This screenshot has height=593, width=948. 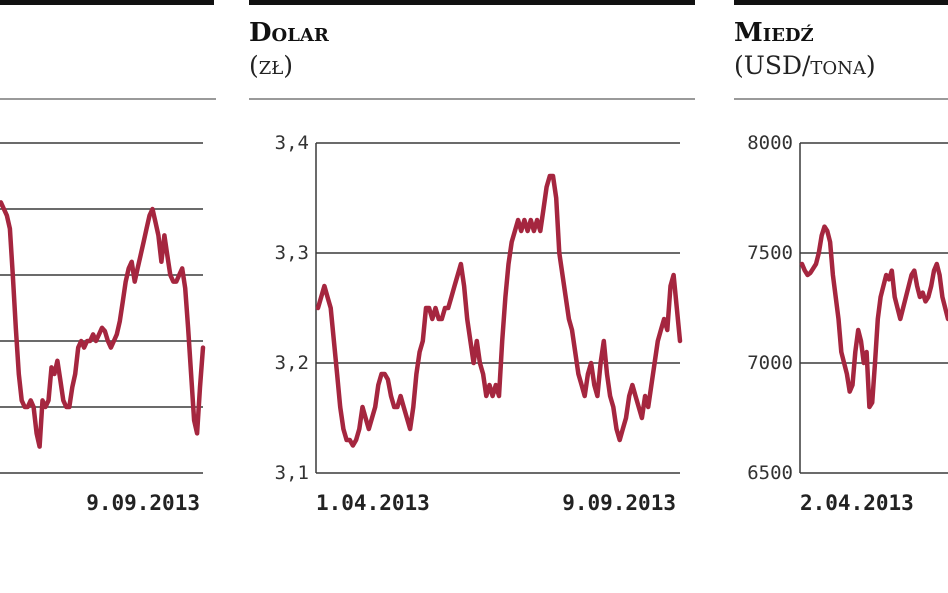 What do you see at coordinates (292, 473) in the screenshot?
I see `panel2-y-tick-label: 3,1` at bounding box center [292, 473].